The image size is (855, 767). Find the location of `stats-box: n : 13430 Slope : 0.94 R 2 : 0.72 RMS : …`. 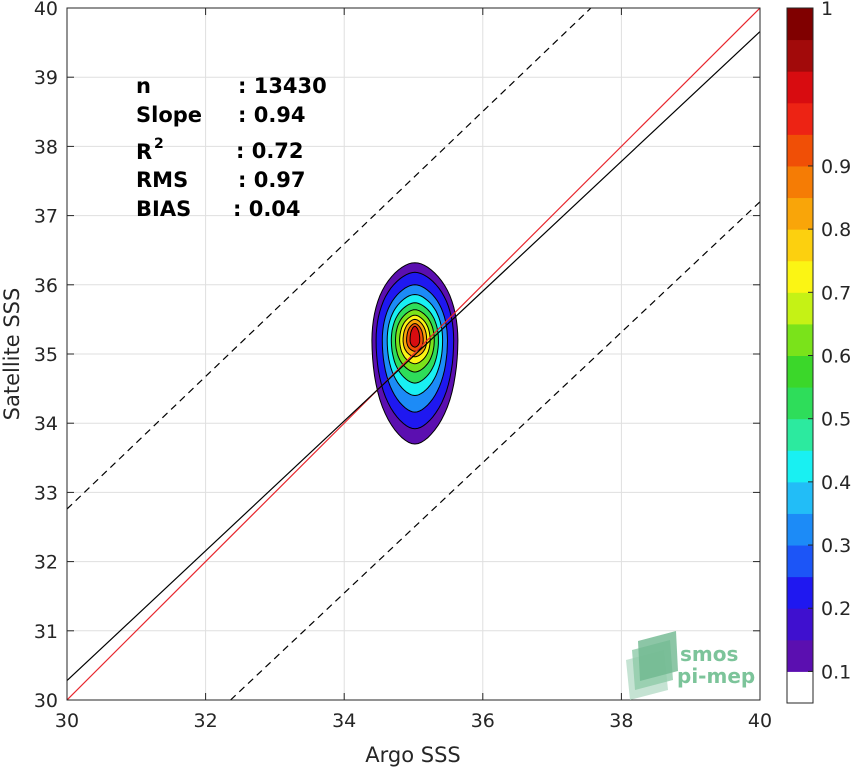

stats-box: n : 13430 Slope : 0.94 R 2 : 0.72 RMS : … is located at coordinates (231, 147).